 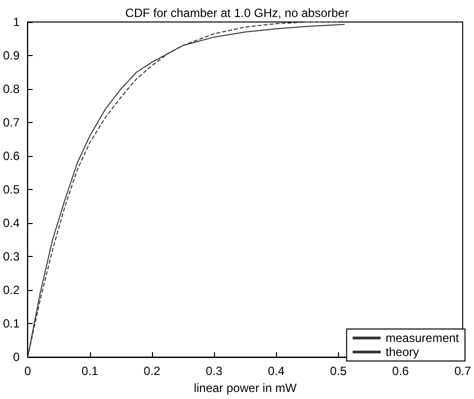 I want to click on x-axis-title: linear power in mW, so click(x=246, y=388).